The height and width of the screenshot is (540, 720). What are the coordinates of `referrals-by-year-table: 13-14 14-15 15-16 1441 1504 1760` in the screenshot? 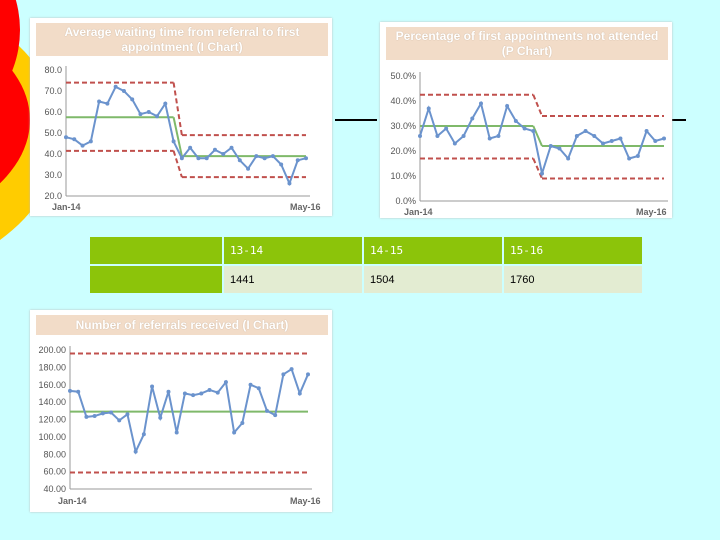 It's located at (366, 265).